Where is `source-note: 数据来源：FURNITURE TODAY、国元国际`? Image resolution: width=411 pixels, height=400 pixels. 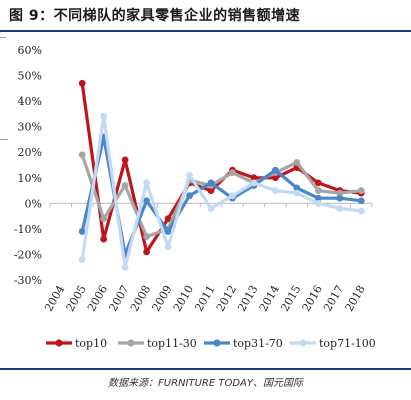
source-note: 数据来源：FURNITURE TODAY、国元国际 is located at coordinates (205, 383).